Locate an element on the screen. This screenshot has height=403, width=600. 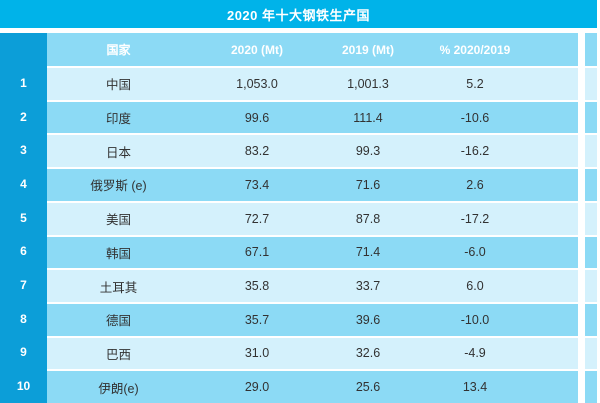
value-2019-cell: 111.4 is located at coordinates (368, 117).